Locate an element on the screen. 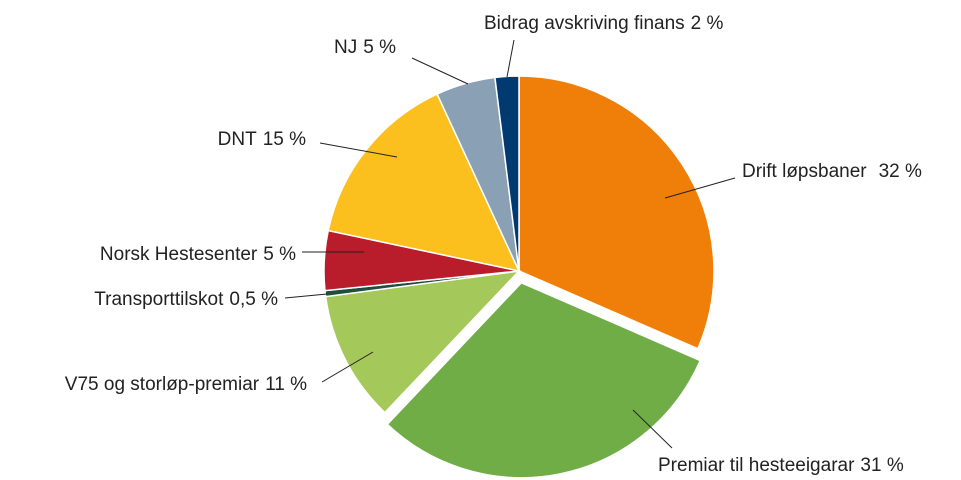 Image resolution: width=961 pixels, height=480 pixels. value-label: 0,5 % is located at coordinates (253, 299).